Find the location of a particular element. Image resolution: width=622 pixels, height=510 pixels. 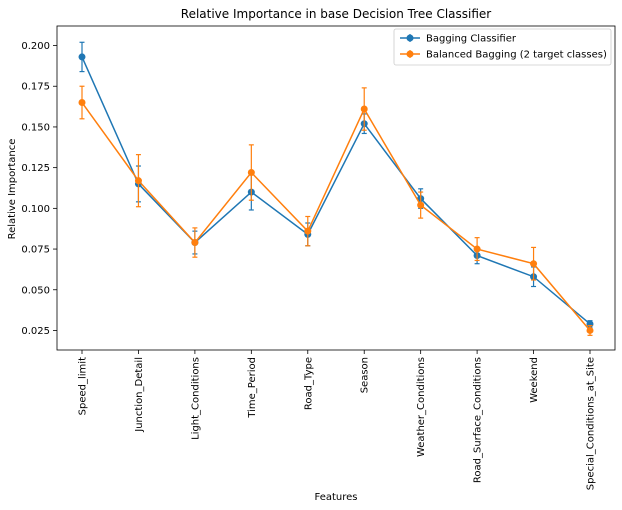

y-tick-label: 0.150 is located at coordinates (35, 127).